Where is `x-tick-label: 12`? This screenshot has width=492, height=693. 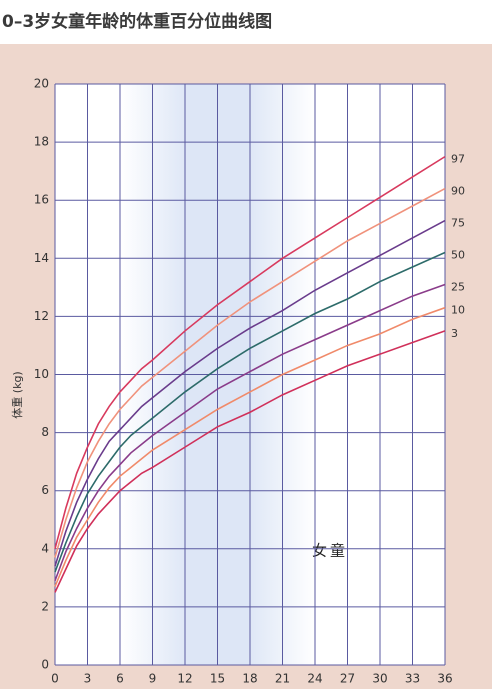 x-tick-label: 12 is located at coordinates (184, 679).